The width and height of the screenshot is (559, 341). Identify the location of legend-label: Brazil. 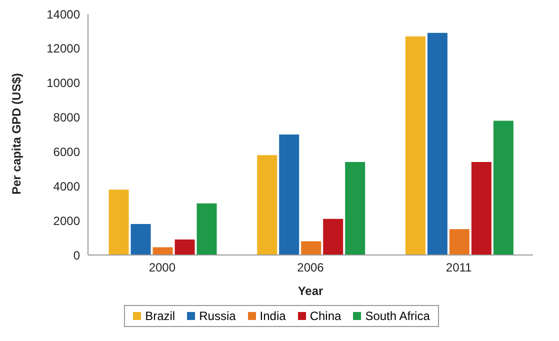
(160, 316).